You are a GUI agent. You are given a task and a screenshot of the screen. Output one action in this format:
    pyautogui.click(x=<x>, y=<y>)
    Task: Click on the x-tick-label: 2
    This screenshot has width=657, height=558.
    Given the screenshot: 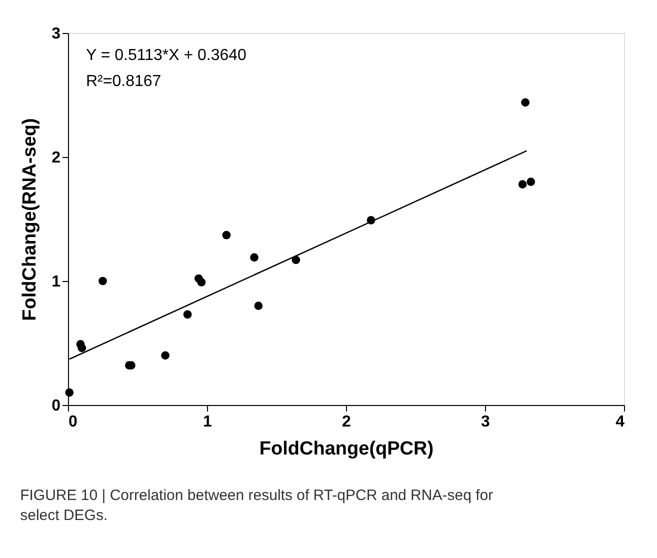 What is the action you would take?
    pyautogui.click(x=347, y=422)
    